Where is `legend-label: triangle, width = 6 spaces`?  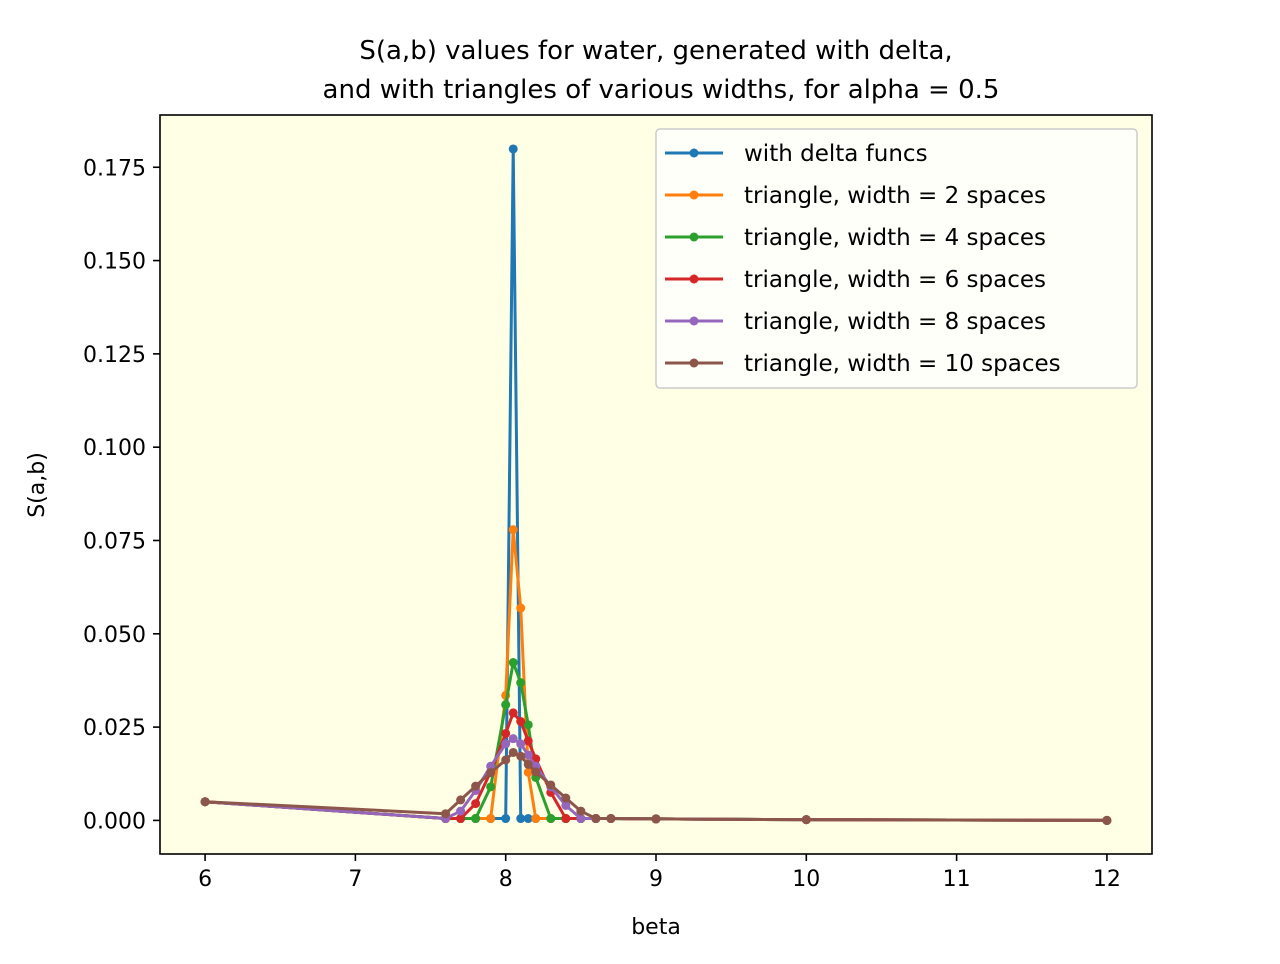
legend-label: triangle, width = 6 spaces is located at coordinates (895, 280).